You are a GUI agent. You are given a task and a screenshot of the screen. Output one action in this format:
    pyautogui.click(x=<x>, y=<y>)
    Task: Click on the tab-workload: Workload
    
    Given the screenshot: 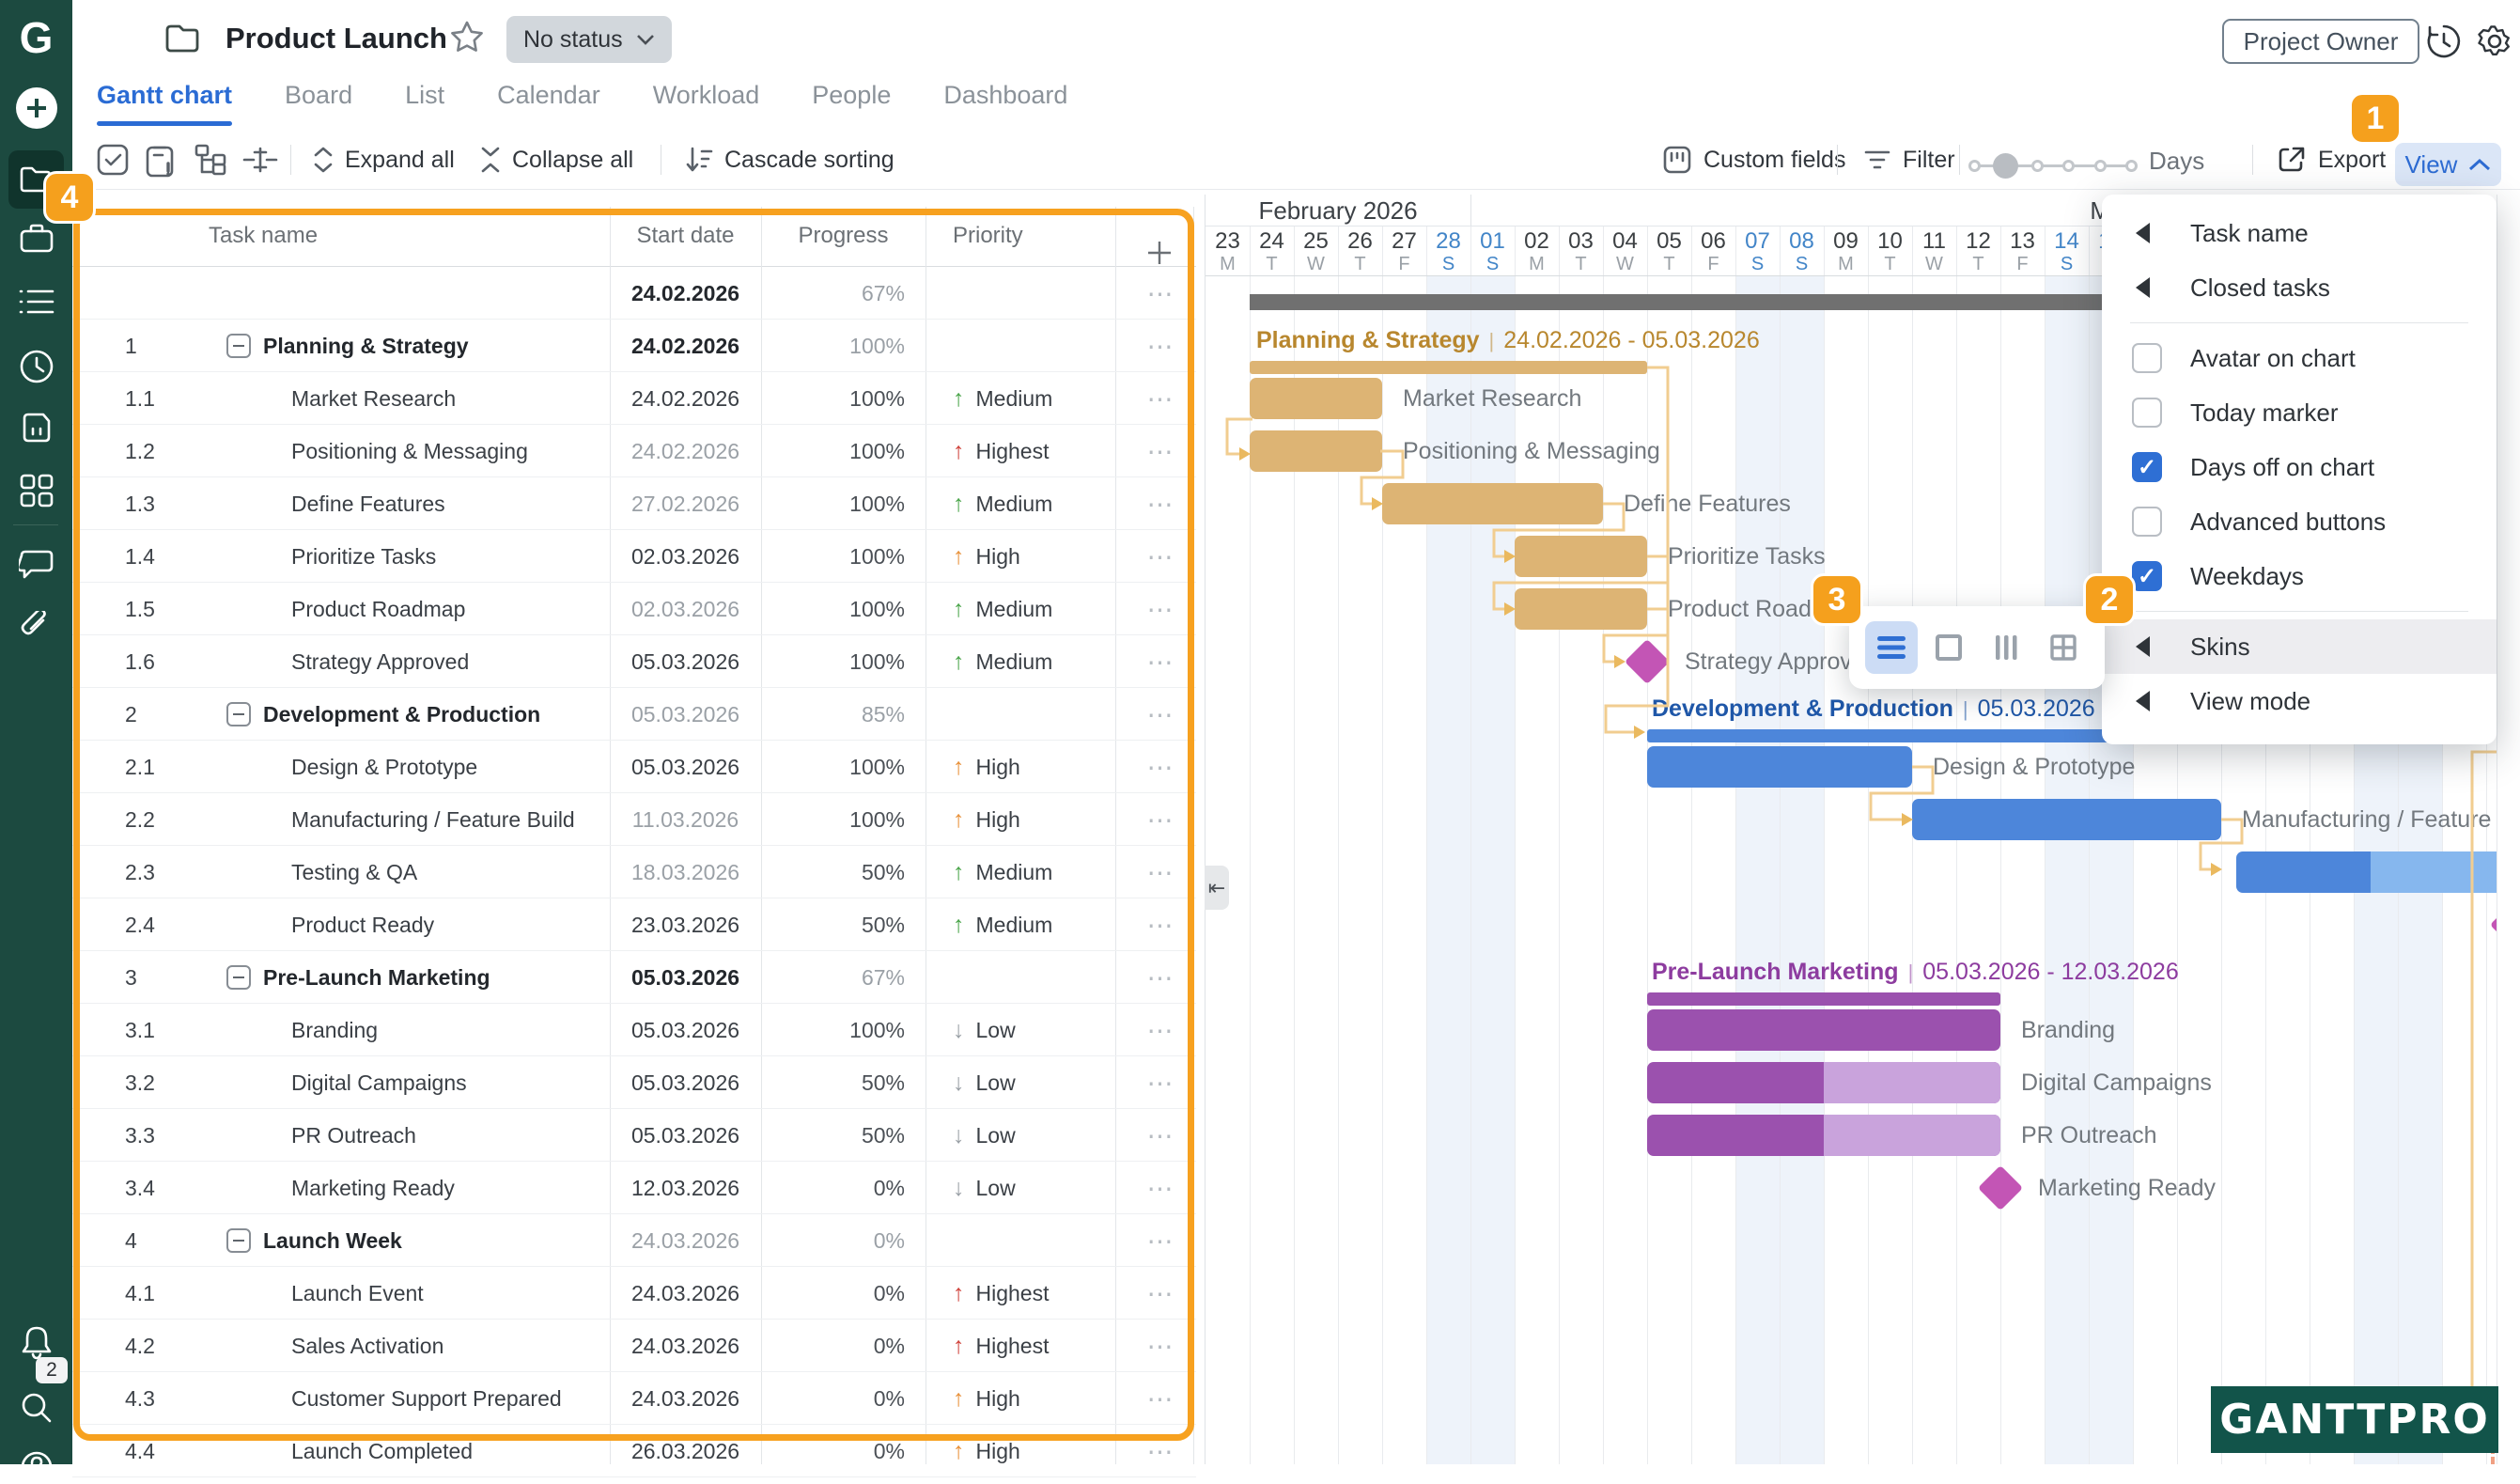 What is the action you would take?
    pyautogui.click(x=706, y=95)
    